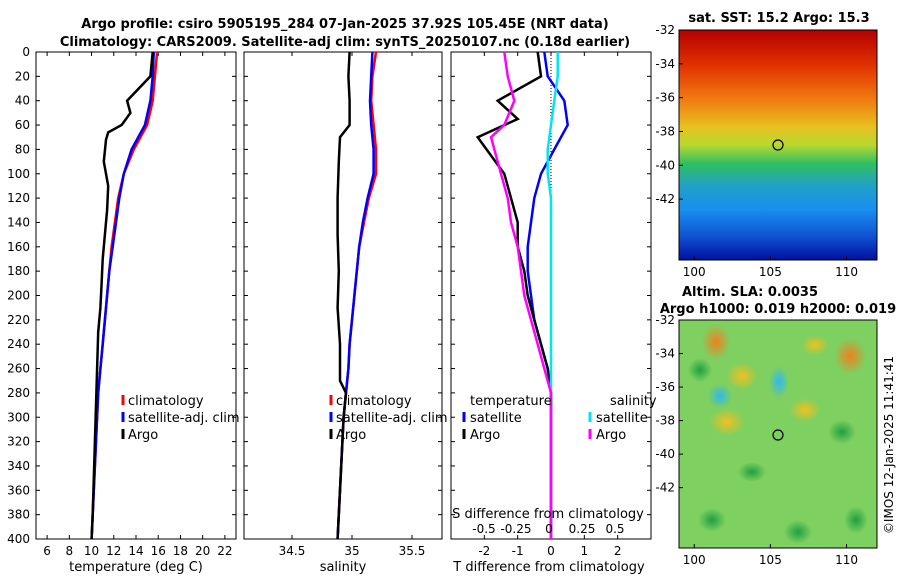 This screenshot has width=900, height=580. What do you see at coordinates (22, 149) in the screenshot?
I see `depth-tick-label: 80` at bounding box center [22, 149].